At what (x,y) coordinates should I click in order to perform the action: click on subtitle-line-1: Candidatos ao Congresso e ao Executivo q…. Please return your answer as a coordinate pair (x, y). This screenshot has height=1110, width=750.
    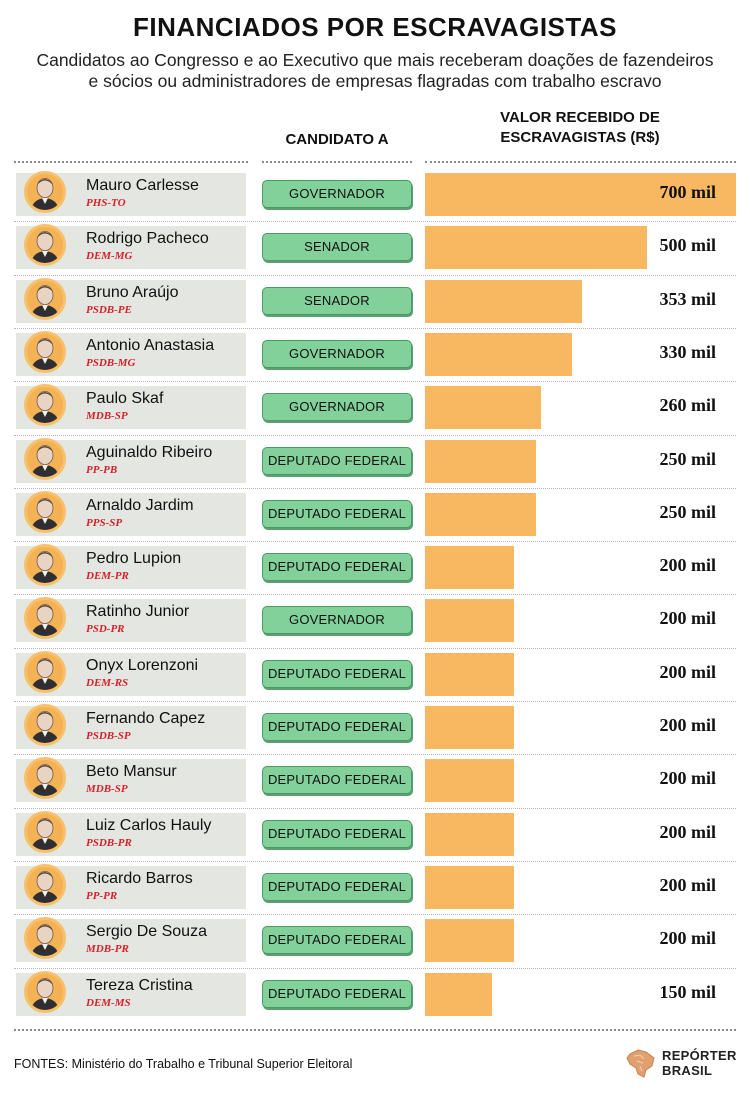
    Looking at the image, I should click on (375, 60).